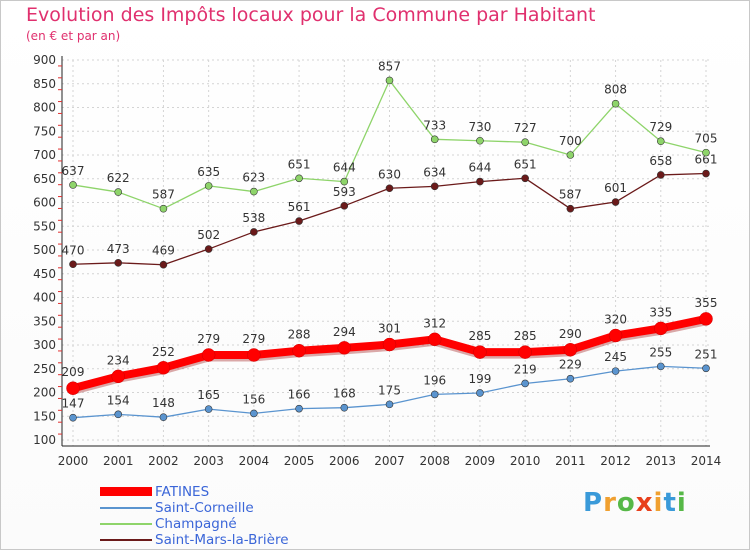 This screenshot has height=550, width=750. What do you see at coordinates (593, 503) in the screenshot?
I see `brand-letter: P` at bounding box center [593, 503].